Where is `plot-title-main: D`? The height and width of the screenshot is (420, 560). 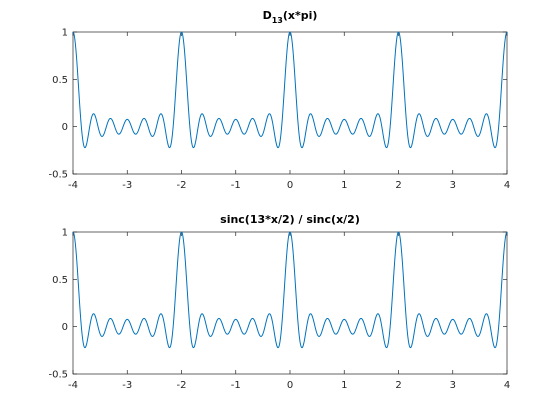
plot-title-main: D is located at coordinates (267, 15).